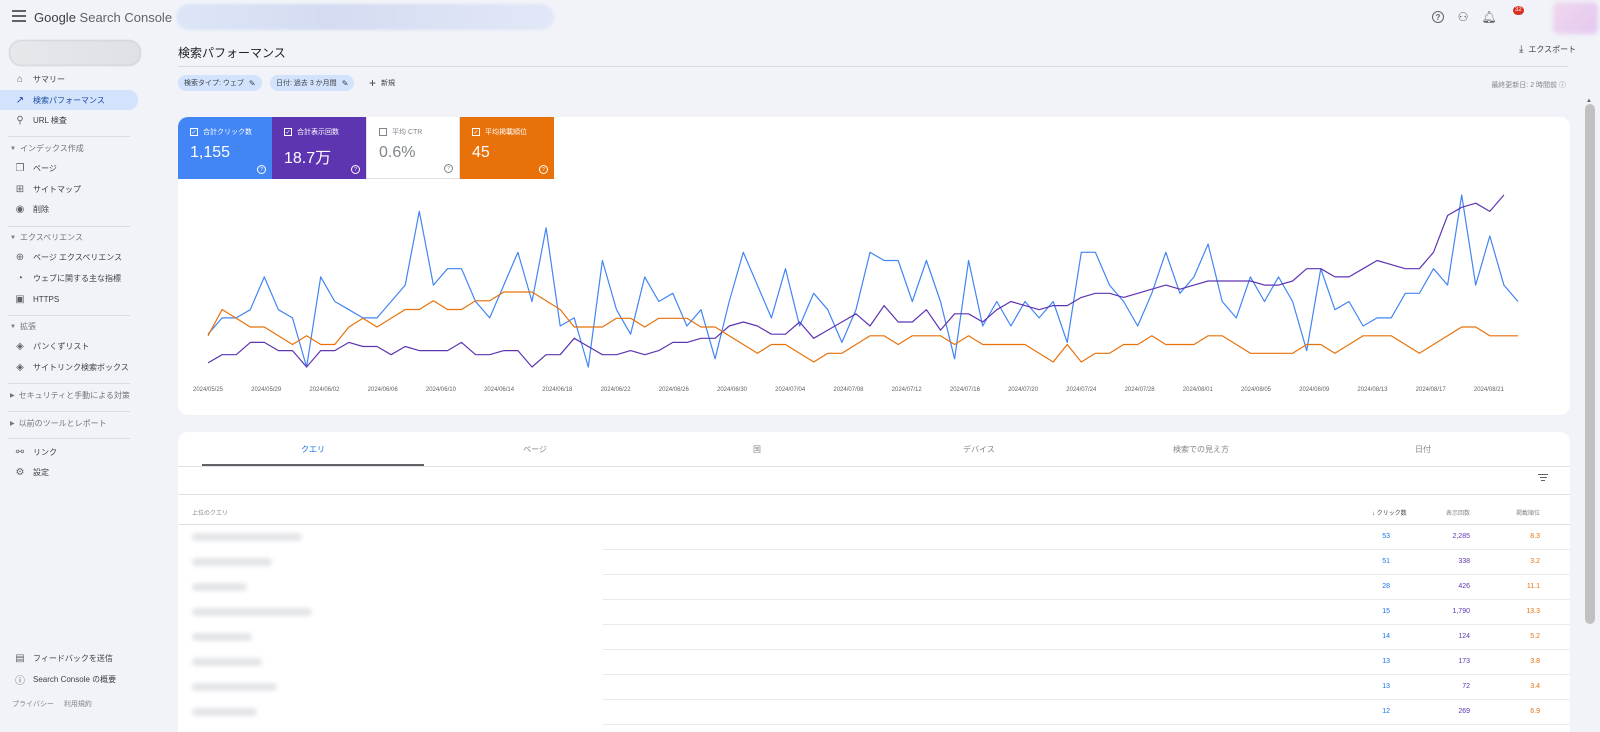 This screenshot has height=732, width=1600. Describe the element at coordinates (979, 449) in the screenshot. I see `tab-devices: デバイス` at that location.